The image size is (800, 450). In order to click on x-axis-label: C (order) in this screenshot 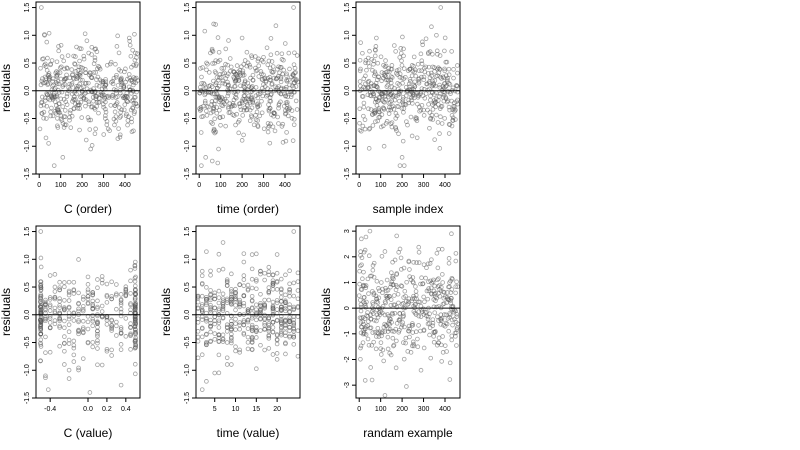, I will do `click(88, 209)`.